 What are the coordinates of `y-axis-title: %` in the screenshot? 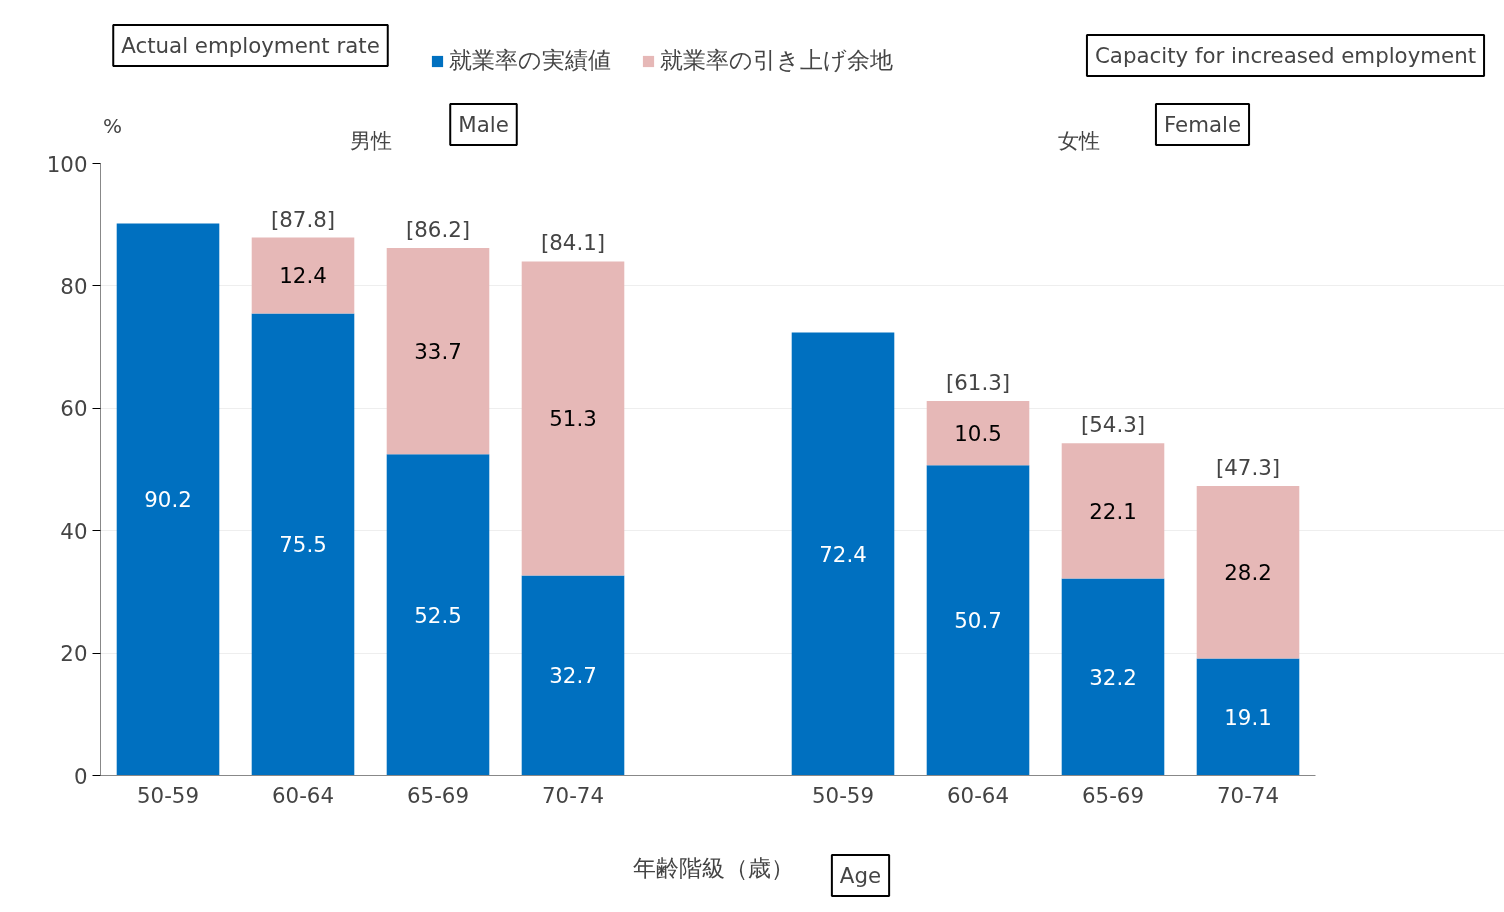 It's located at (113, 125).